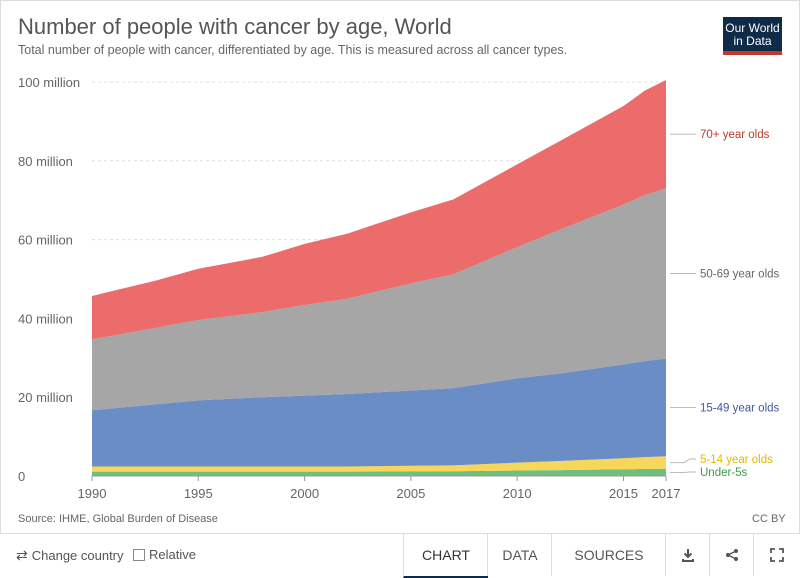  I want to click on source-note: Source: IHME, Global Burden of Disease, so click(118, 519).